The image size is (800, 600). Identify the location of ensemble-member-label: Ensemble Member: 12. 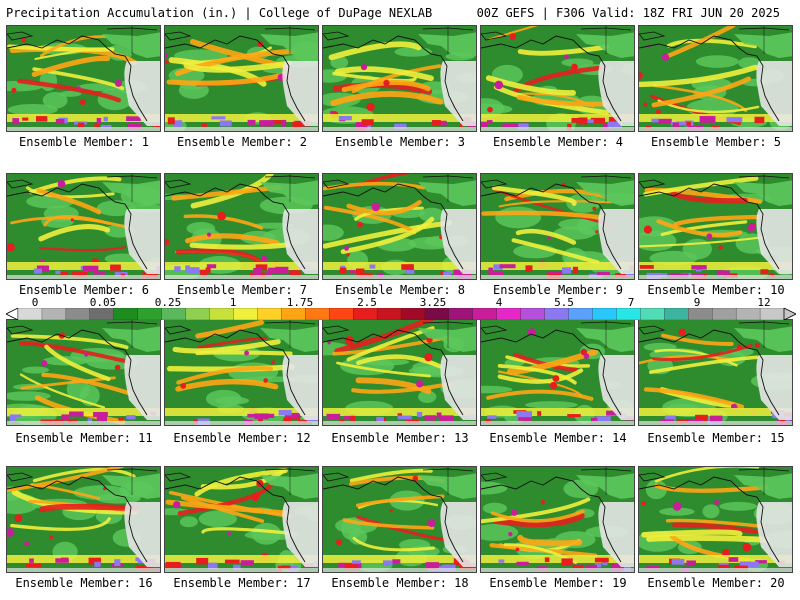
(242, 438).